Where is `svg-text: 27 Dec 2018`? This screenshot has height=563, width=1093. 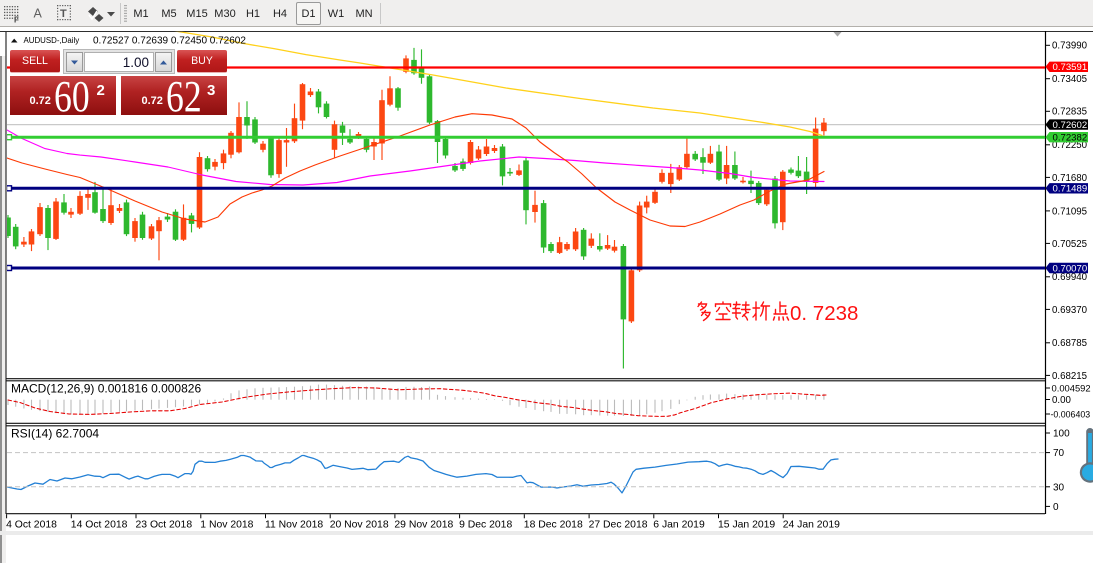
svg-text: 27 Dec 2018 is located at coordinates (618, 525).